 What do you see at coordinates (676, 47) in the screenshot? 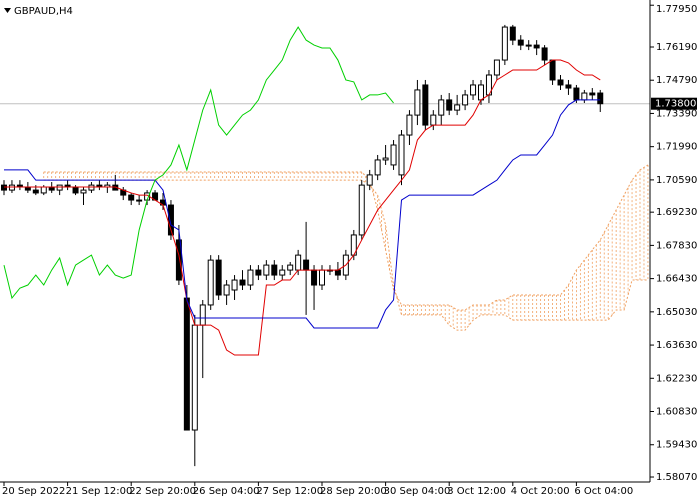
I see `y-tick-label: 1.76190` at bounding box center [676, 47].